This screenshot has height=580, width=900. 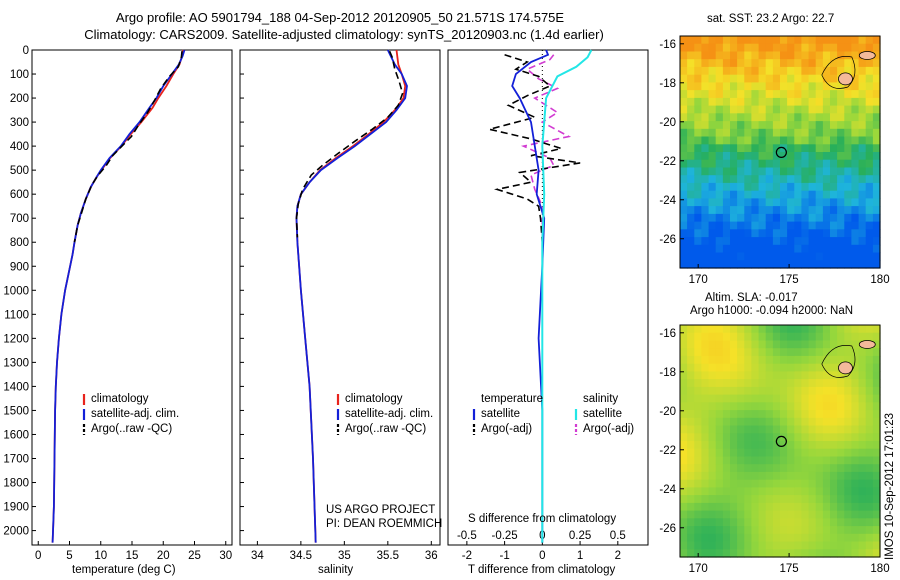 I want to click on depth-tick-label: 1200, so click(x=16, y=339).